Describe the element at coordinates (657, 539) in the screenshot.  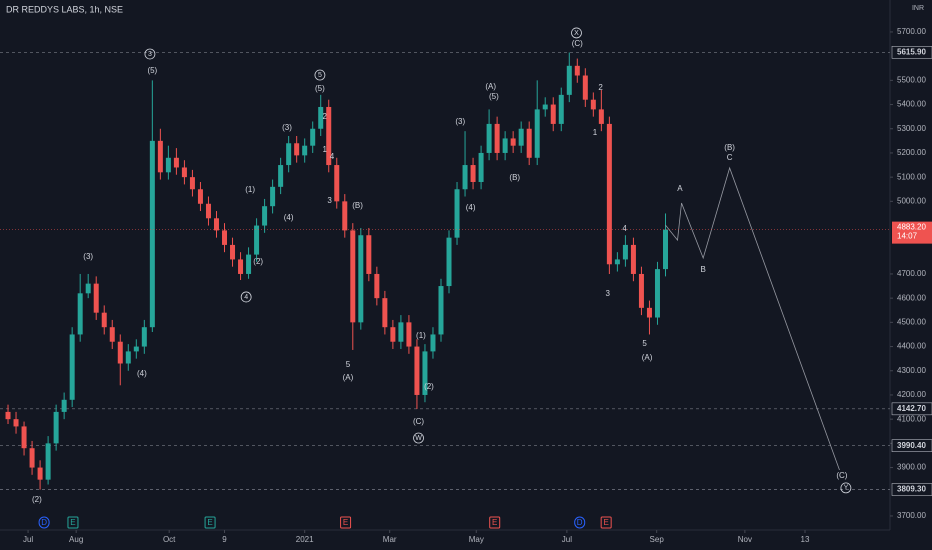
I see `x-tick-label: Sep` at that location.